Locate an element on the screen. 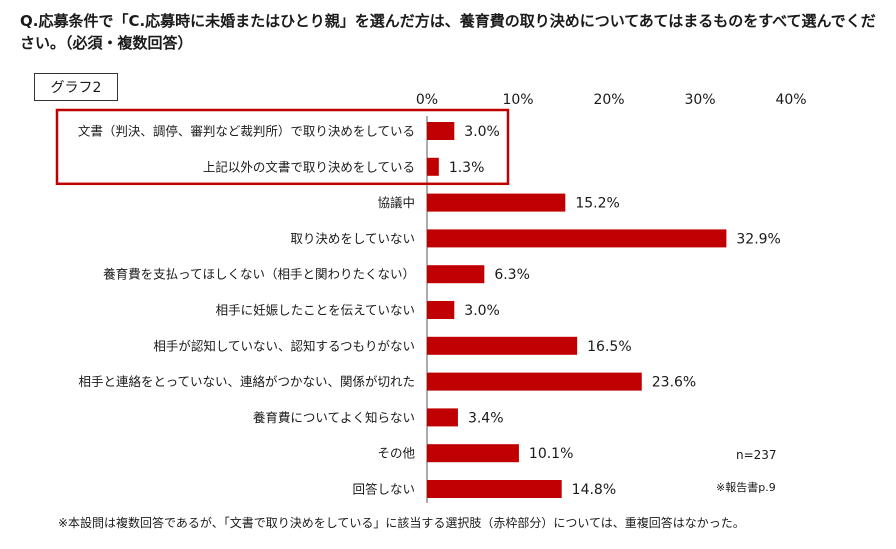 Image resolution: width=896 pixels, height=549 pixels. category-label: 文書（判決、調停、審判など裁判所）で取り決めをしている is located at coordinates (246, 131).